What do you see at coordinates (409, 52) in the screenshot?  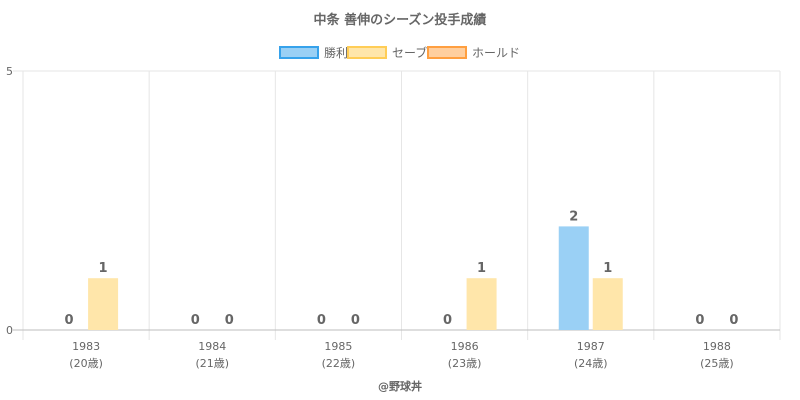 I see `legend-label-1: セーブ` at bounding box center [409, 52].